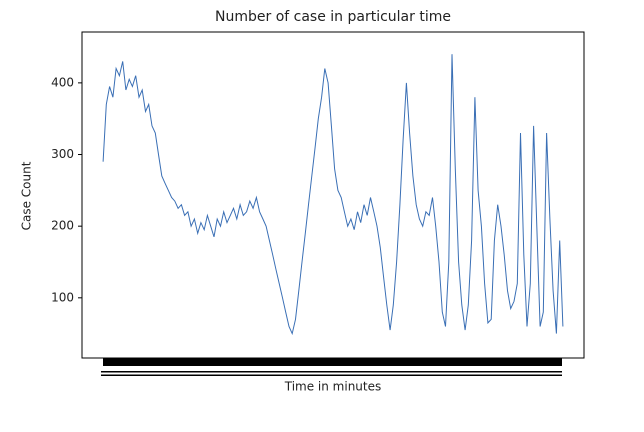 This screenshot has height=432, width=644. Describe the element at coordinates (62, 226) in the screenshot. I see `y-tick-label: 200` at that location.